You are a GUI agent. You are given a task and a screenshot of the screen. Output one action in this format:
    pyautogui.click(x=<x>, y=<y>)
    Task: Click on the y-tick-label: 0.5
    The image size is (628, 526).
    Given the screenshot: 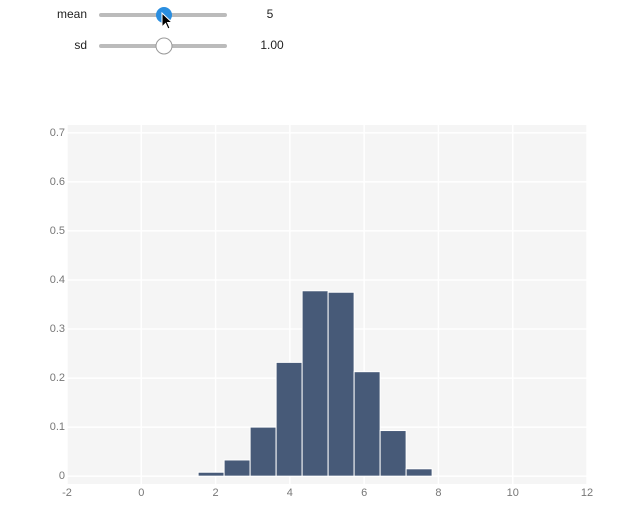 What is the action you would take?
    pyautogui.click(x=57, y=231)
    